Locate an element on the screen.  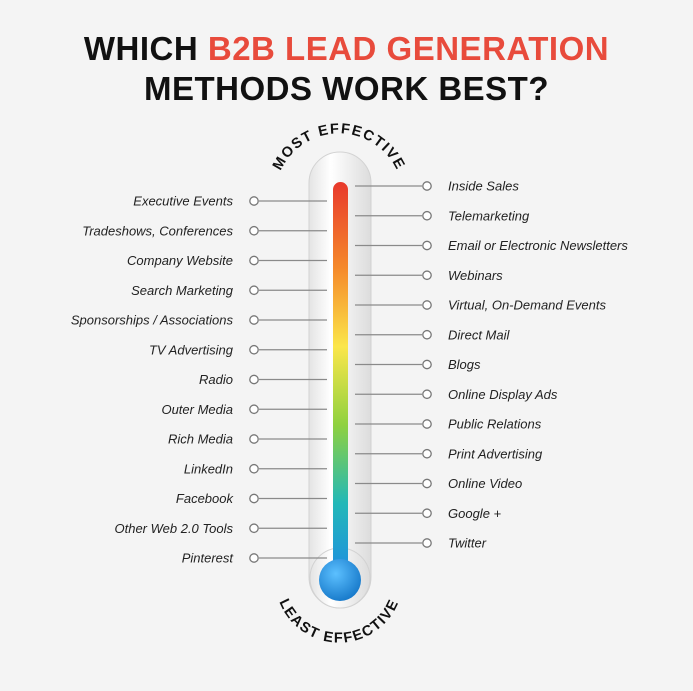
left-method-item: Executive Events is located at coordinates (230, 201).